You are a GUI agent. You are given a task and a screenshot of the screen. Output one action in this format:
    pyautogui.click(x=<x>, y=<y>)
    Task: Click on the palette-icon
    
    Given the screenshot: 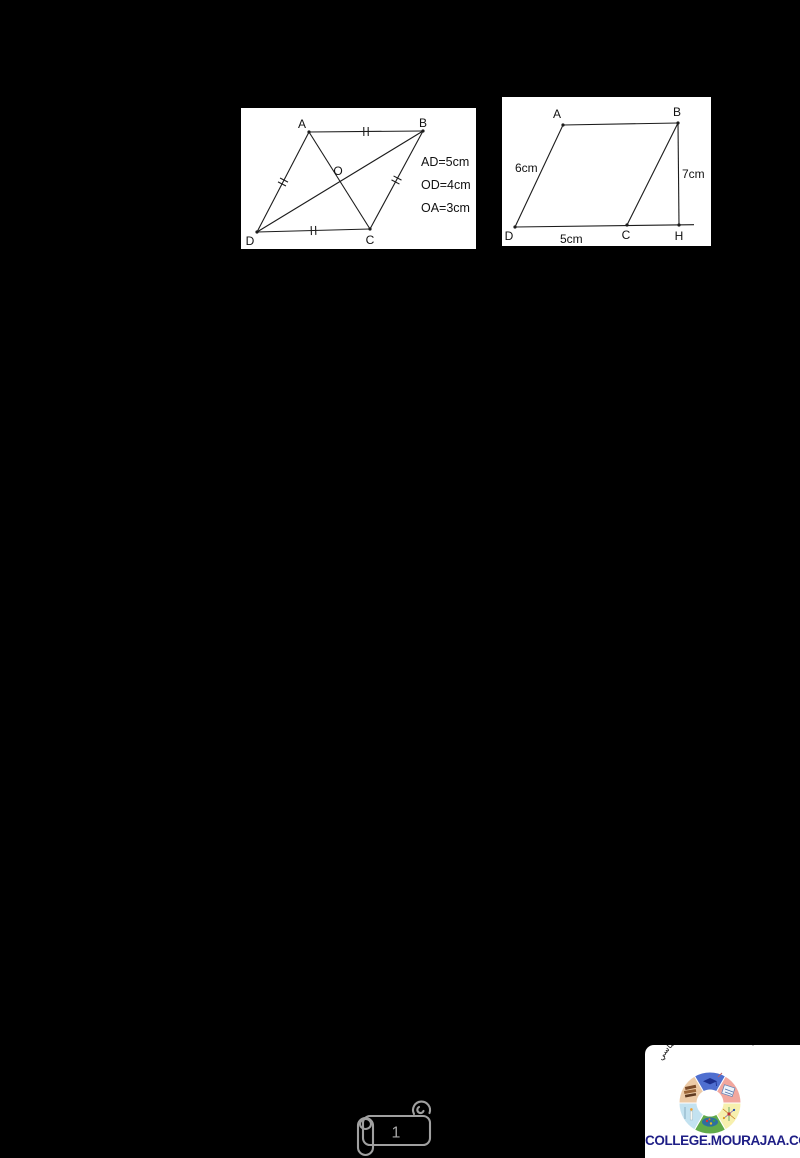 What is the action you would take?
    pyautogui.click(x=710, y=1122)
    